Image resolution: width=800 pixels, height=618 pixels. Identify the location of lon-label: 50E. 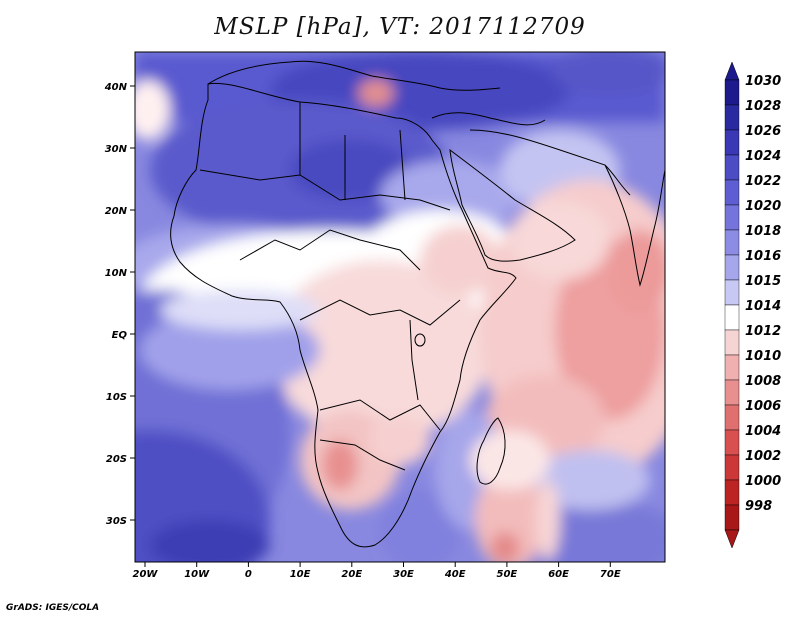
(507, 574).